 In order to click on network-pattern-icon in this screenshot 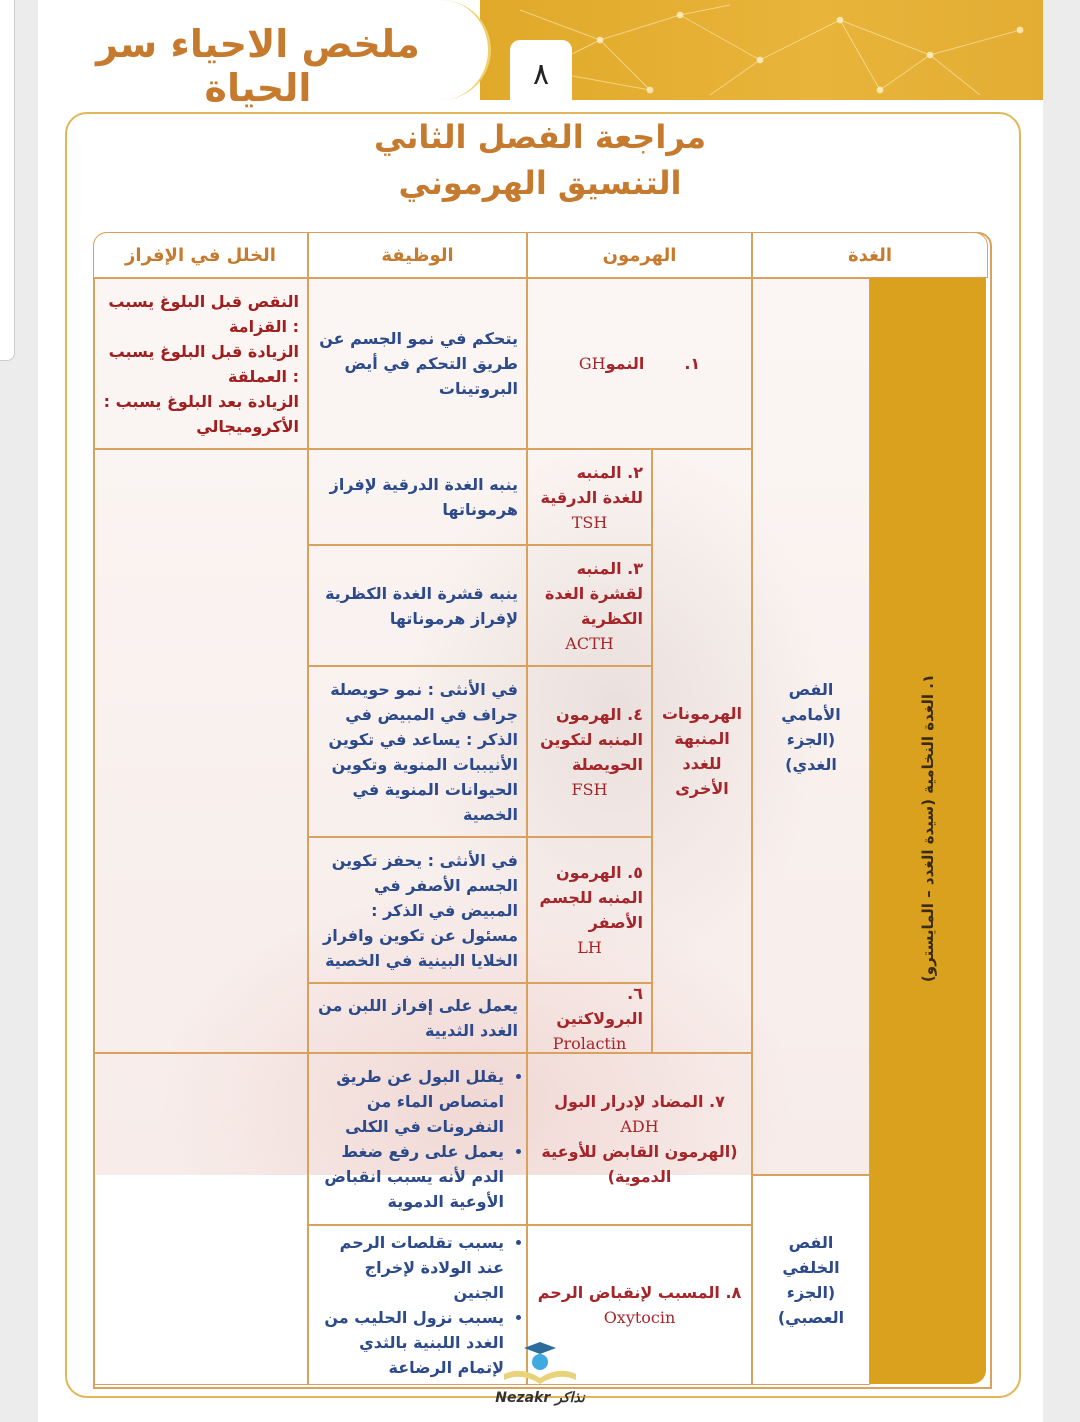, I will do `click(771, 50)`.